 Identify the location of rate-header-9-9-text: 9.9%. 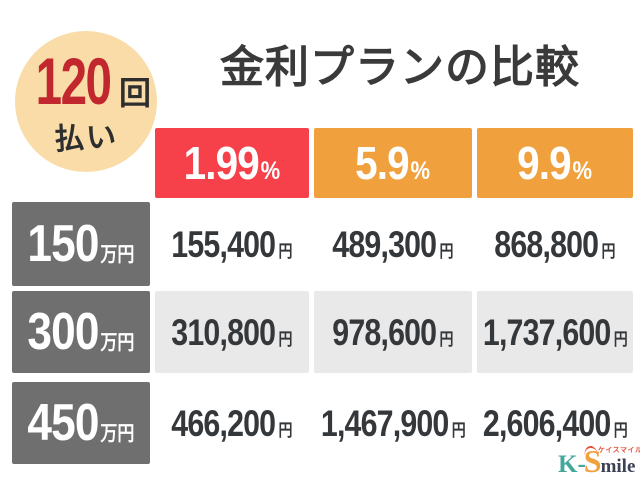
(555, 163).